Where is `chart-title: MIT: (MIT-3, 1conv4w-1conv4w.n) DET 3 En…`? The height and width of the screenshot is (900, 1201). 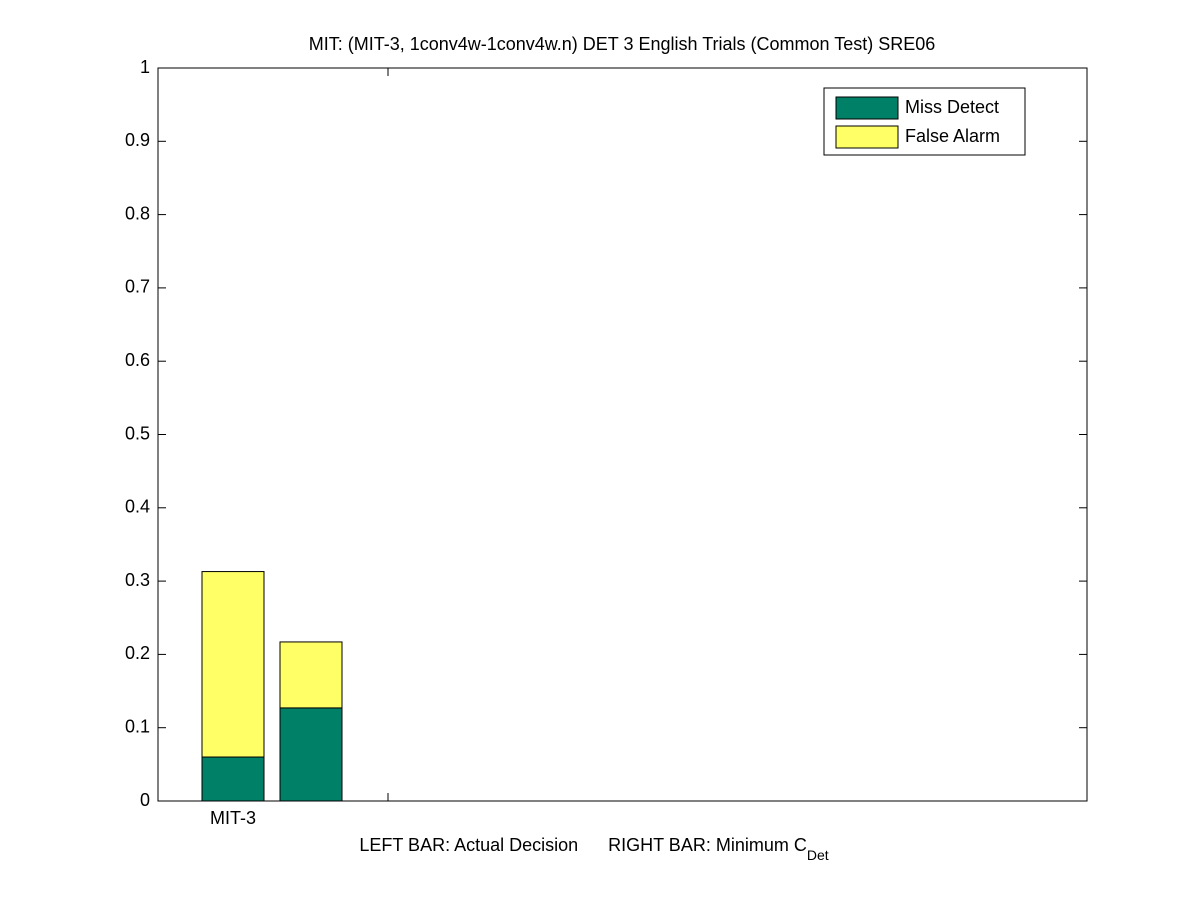
chart-title: MIT: (MIT-3, 1conv4w-1conv4w.n) DET 3 En… is located at coordinates (622, 44).